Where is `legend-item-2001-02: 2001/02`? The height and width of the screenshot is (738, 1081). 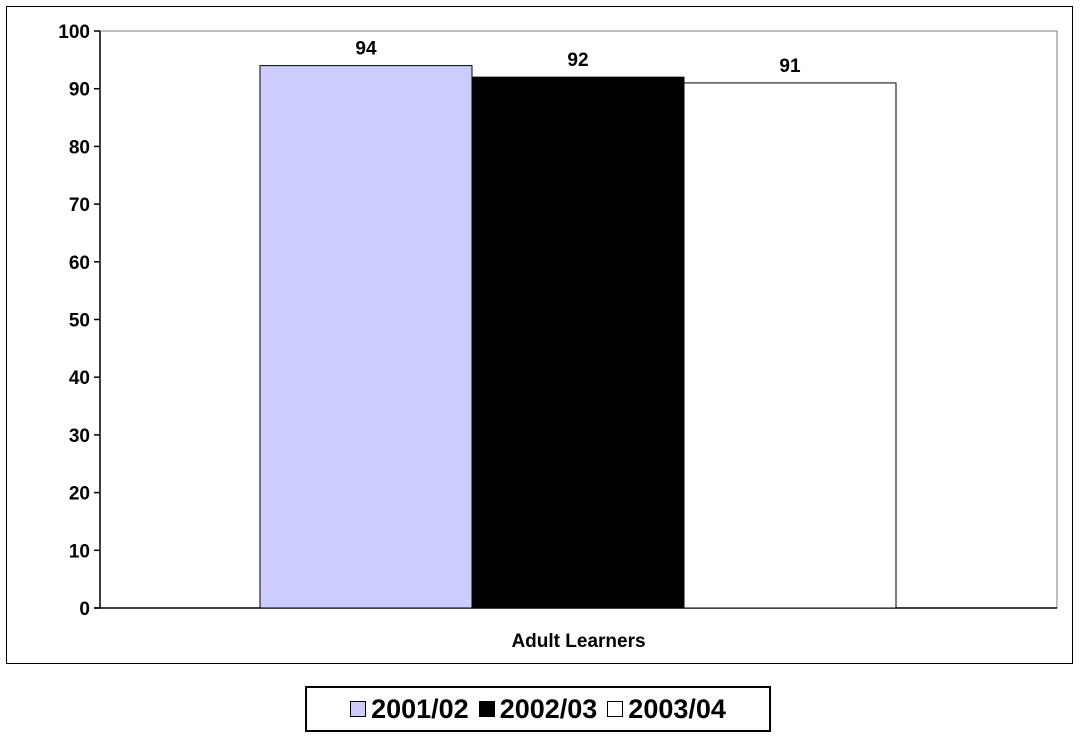
legend-item-2001-02: 2001/02 is located at coordinates (409, 708).